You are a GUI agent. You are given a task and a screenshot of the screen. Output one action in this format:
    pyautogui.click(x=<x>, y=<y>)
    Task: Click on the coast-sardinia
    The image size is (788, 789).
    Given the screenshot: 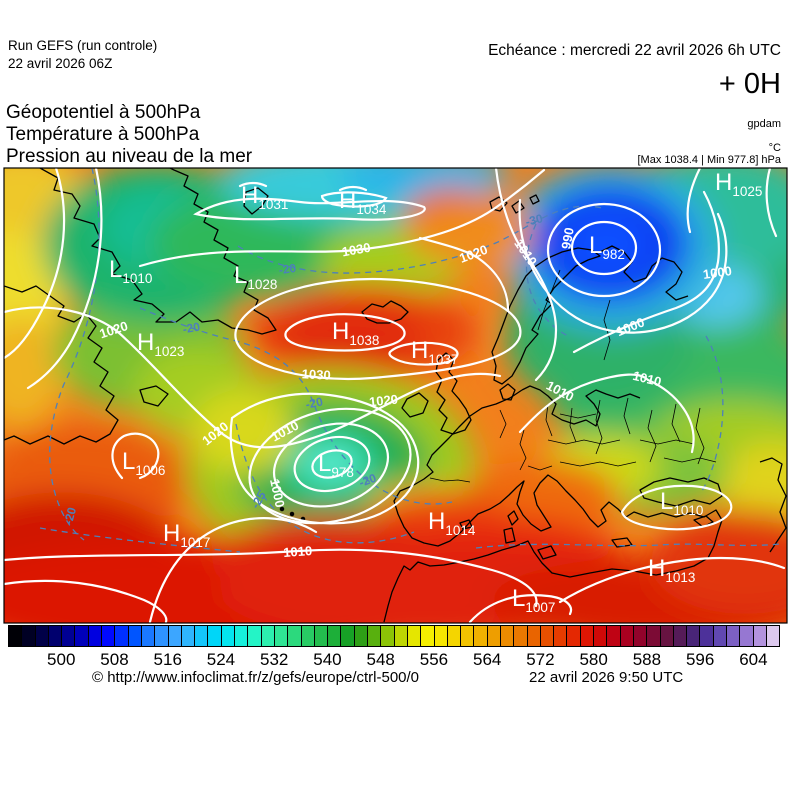 What is the action you would take?
    pyautogui.click(x=509, y=535)
    